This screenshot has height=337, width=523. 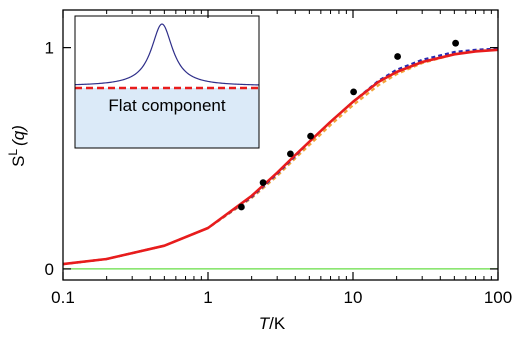 What do you see at coordinates (265, 323) in the screenshot?
I see `x-axis-label-variable: T` at bounding box center [265, 323].